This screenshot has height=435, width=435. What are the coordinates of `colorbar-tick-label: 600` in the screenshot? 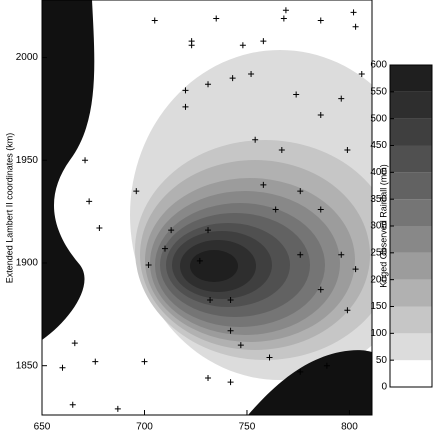 It's located at (378, 65).